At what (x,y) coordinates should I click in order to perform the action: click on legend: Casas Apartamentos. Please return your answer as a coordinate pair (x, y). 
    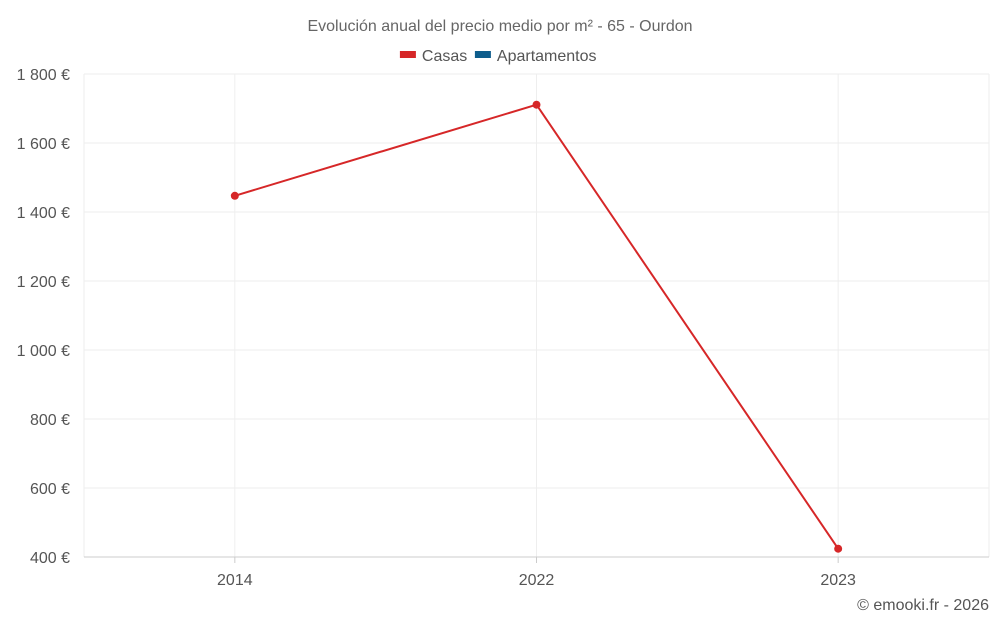
    Looking at the image, I should click on (498, 56).